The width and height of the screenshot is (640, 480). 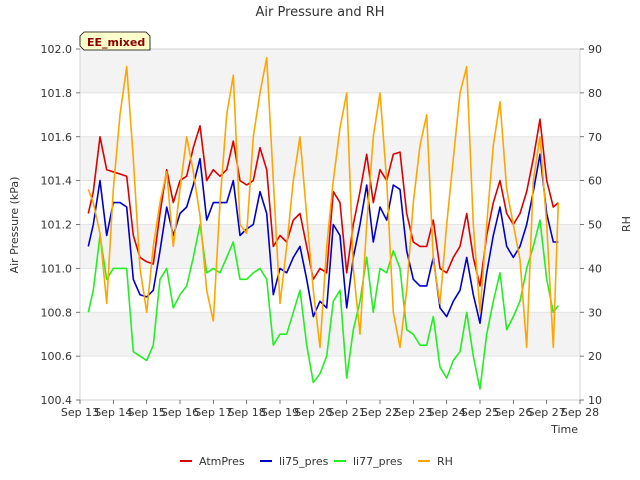 I want to click on legend-label-rh: RH, so click(x=445, y=461).